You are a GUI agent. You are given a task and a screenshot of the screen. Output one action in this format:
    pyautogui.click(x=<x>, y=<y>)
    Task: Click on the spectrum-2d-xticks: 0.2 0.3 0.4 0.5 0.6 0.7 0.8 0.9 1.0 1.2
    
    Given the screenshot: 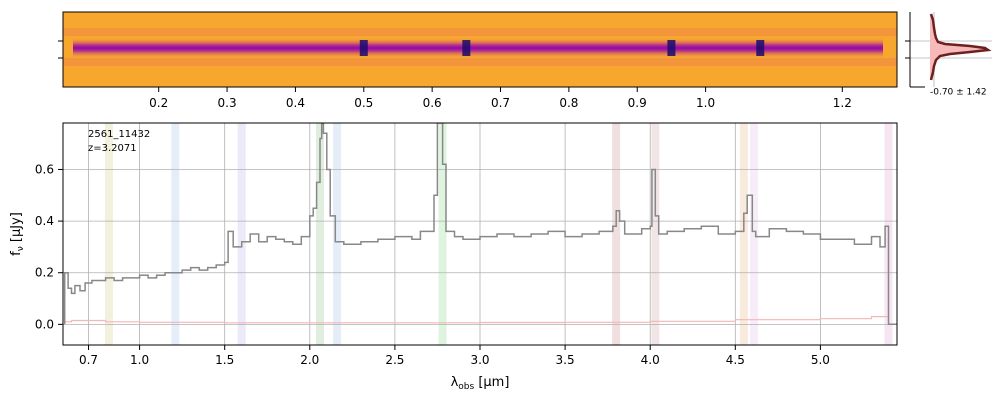 What is the action you would take?
    pyautogui.click(x=500, y=98)
    